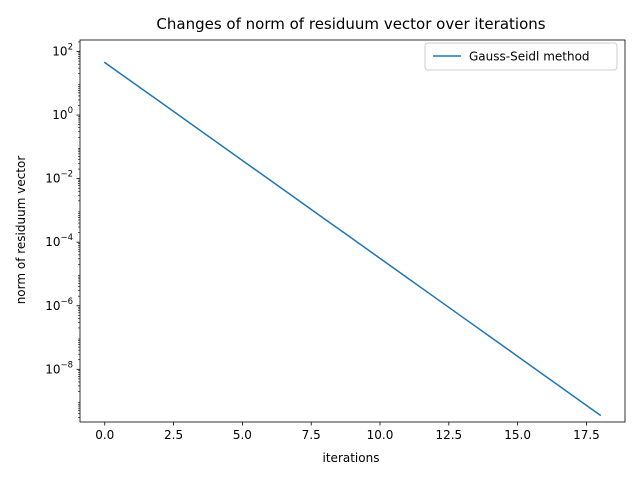 The height and width of the screenshot is (480, 640). Describe the element at coordinates (62, 114) in the screenshot. I see `y-tick-label: 10⁰` at that location.